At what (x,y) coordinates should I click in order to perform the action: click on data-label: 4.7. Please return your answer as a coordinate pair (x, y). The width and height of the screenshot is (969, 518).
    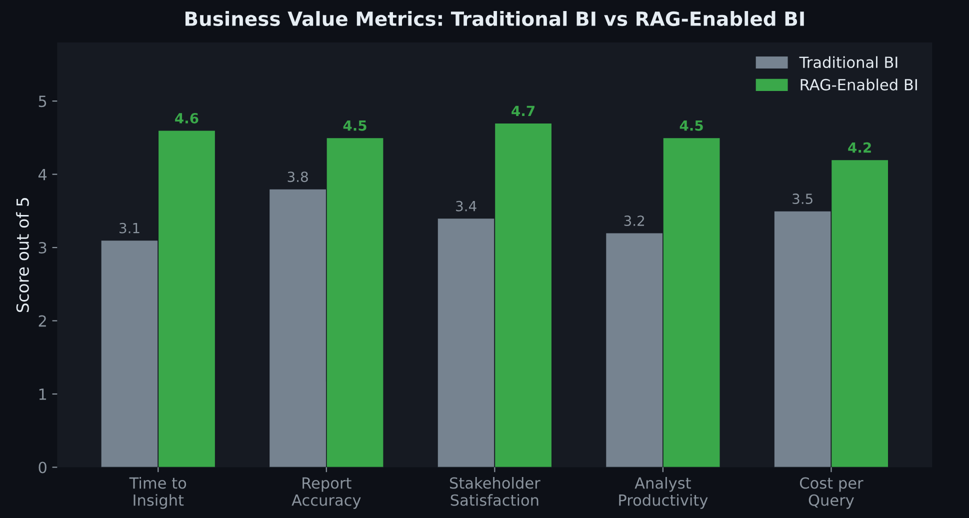
    Looking at the image, I should click on (523, 111).